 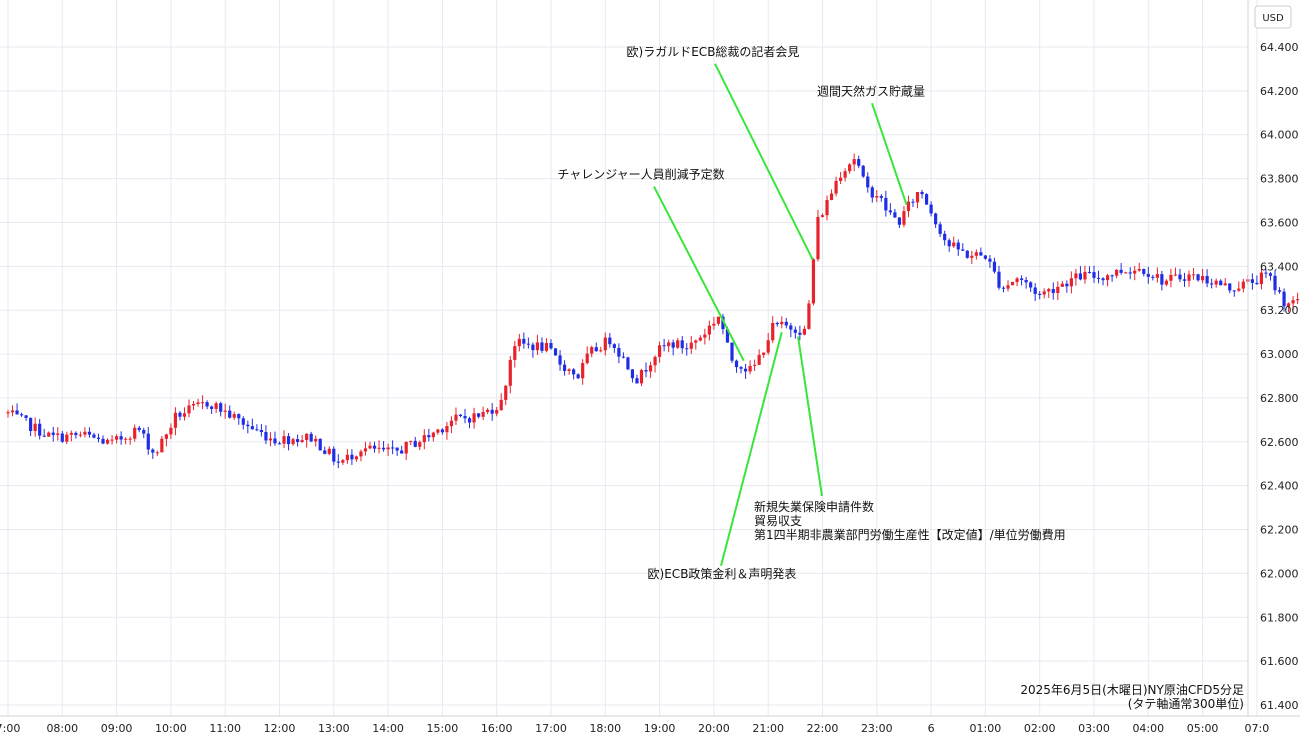 What do you see at coordinates (713, 51) in the screenshot?
I see `annotation-label: 欧)ラガルドECB総裁の記者会見` at bounding box center [713, 51].